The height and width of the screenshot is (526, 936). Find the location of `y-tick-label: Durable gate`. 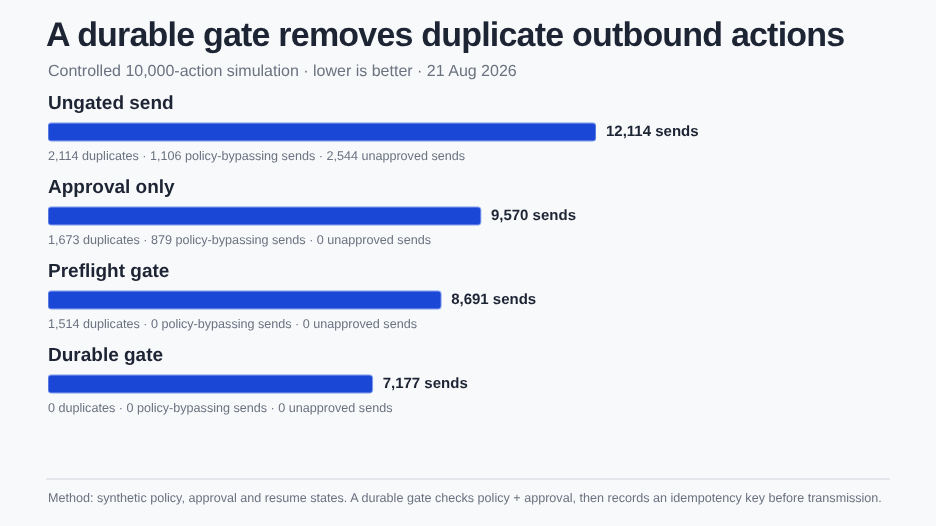

y-tick-label: Durable gate is located at coordinates (106, 356).